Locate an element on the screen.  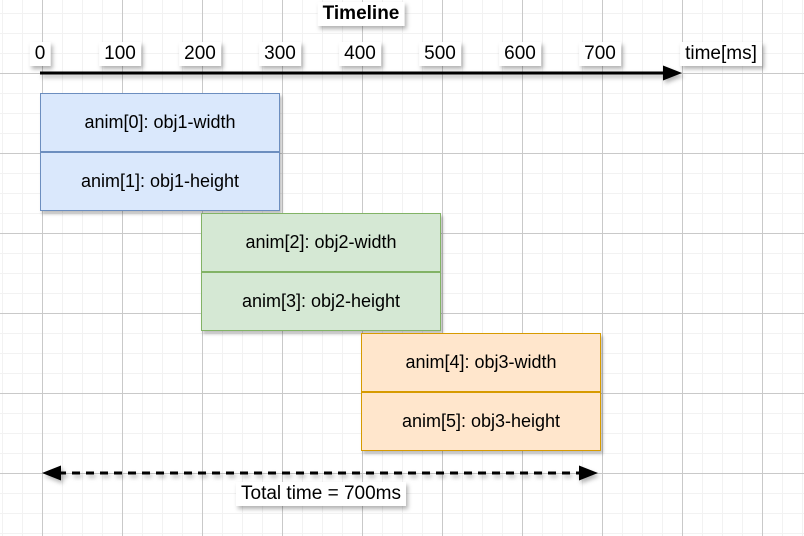
axis-tick-0: 0 is located at coordinates (40, 54).